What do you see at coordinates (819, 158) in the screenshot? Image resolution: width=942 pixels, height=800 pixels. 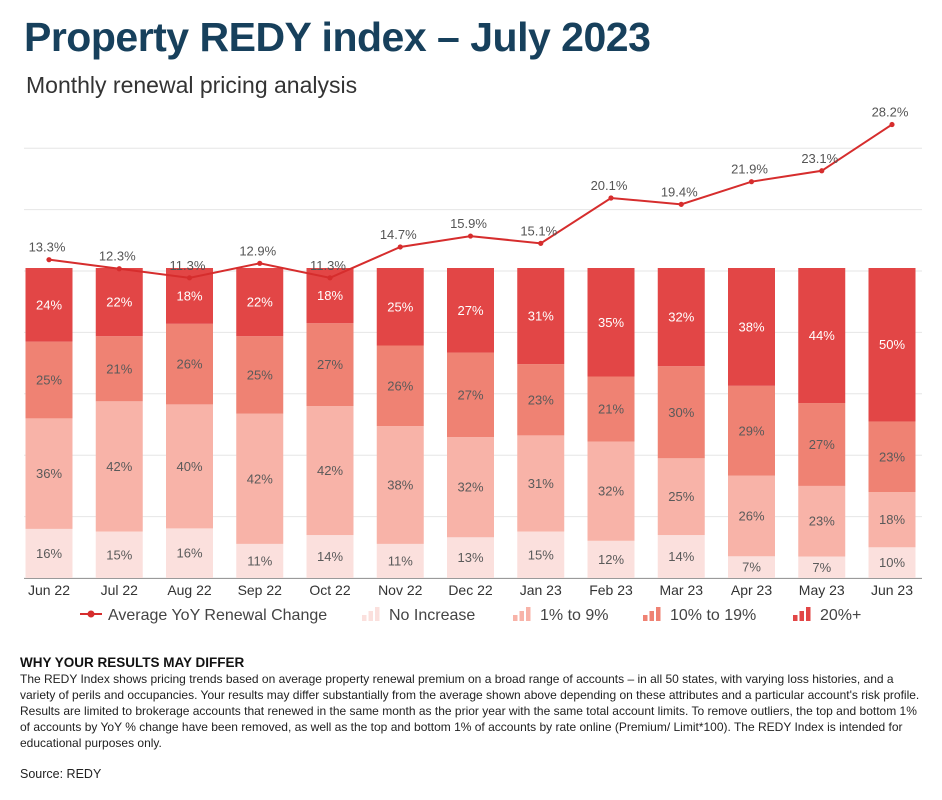 I see `line-data-label: 23.1%` at bounding box center [819, 158].